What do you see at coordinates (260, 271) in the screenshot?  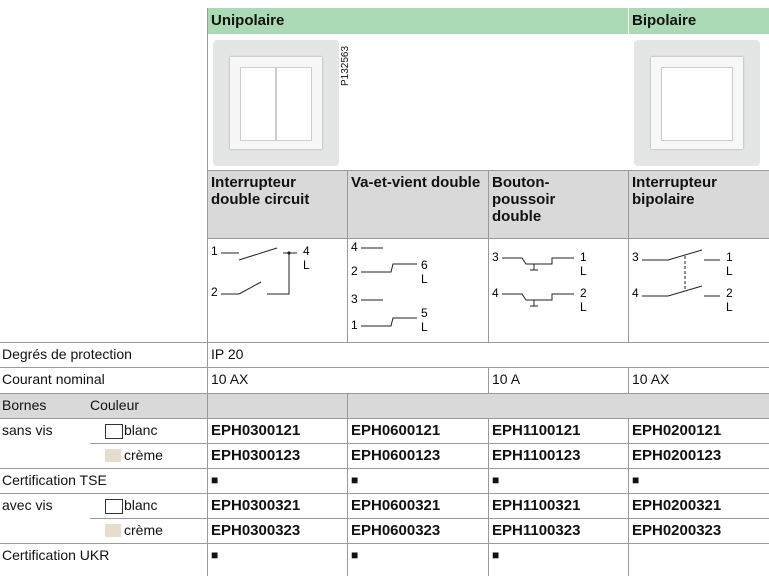 I see `wiring-diagram: 1 4 L 2` at bounding box center [260, 271].